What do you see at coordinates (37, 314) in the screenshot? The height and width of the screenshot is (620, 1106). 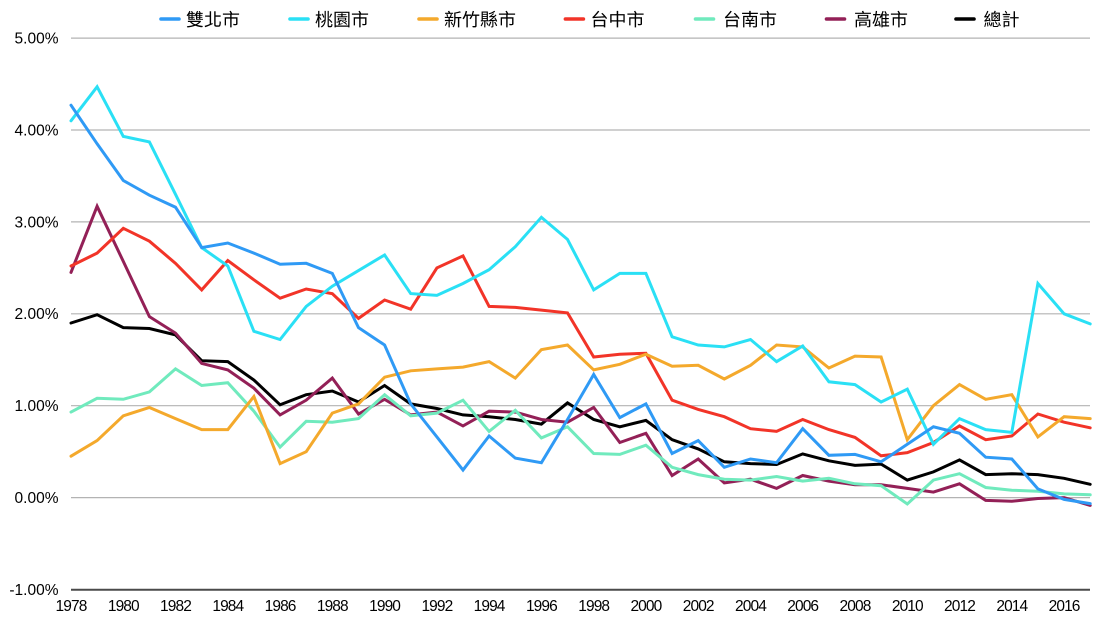 I see `svg-text: 2.00%` at bounding box center [37, 314].